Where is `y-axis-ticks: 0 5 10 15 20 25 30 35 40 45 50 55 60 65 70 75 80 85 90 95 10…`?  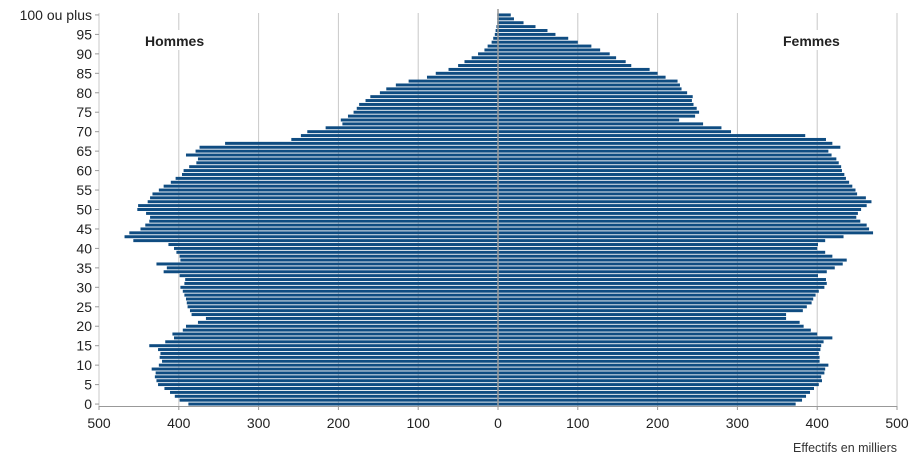
y-axis-ticks: 0 5 10 15 20 25 30 35 40 45 50 55 60 65 70 75 80 85 90 95 10… is located at coordinates (59, 209).